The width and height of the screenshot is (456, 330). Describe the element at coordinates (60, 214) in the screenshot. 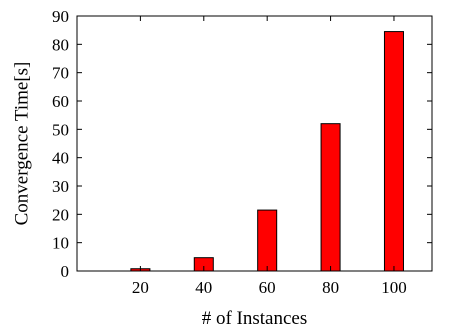

I see `y-tick-label-20: 20` at that location.